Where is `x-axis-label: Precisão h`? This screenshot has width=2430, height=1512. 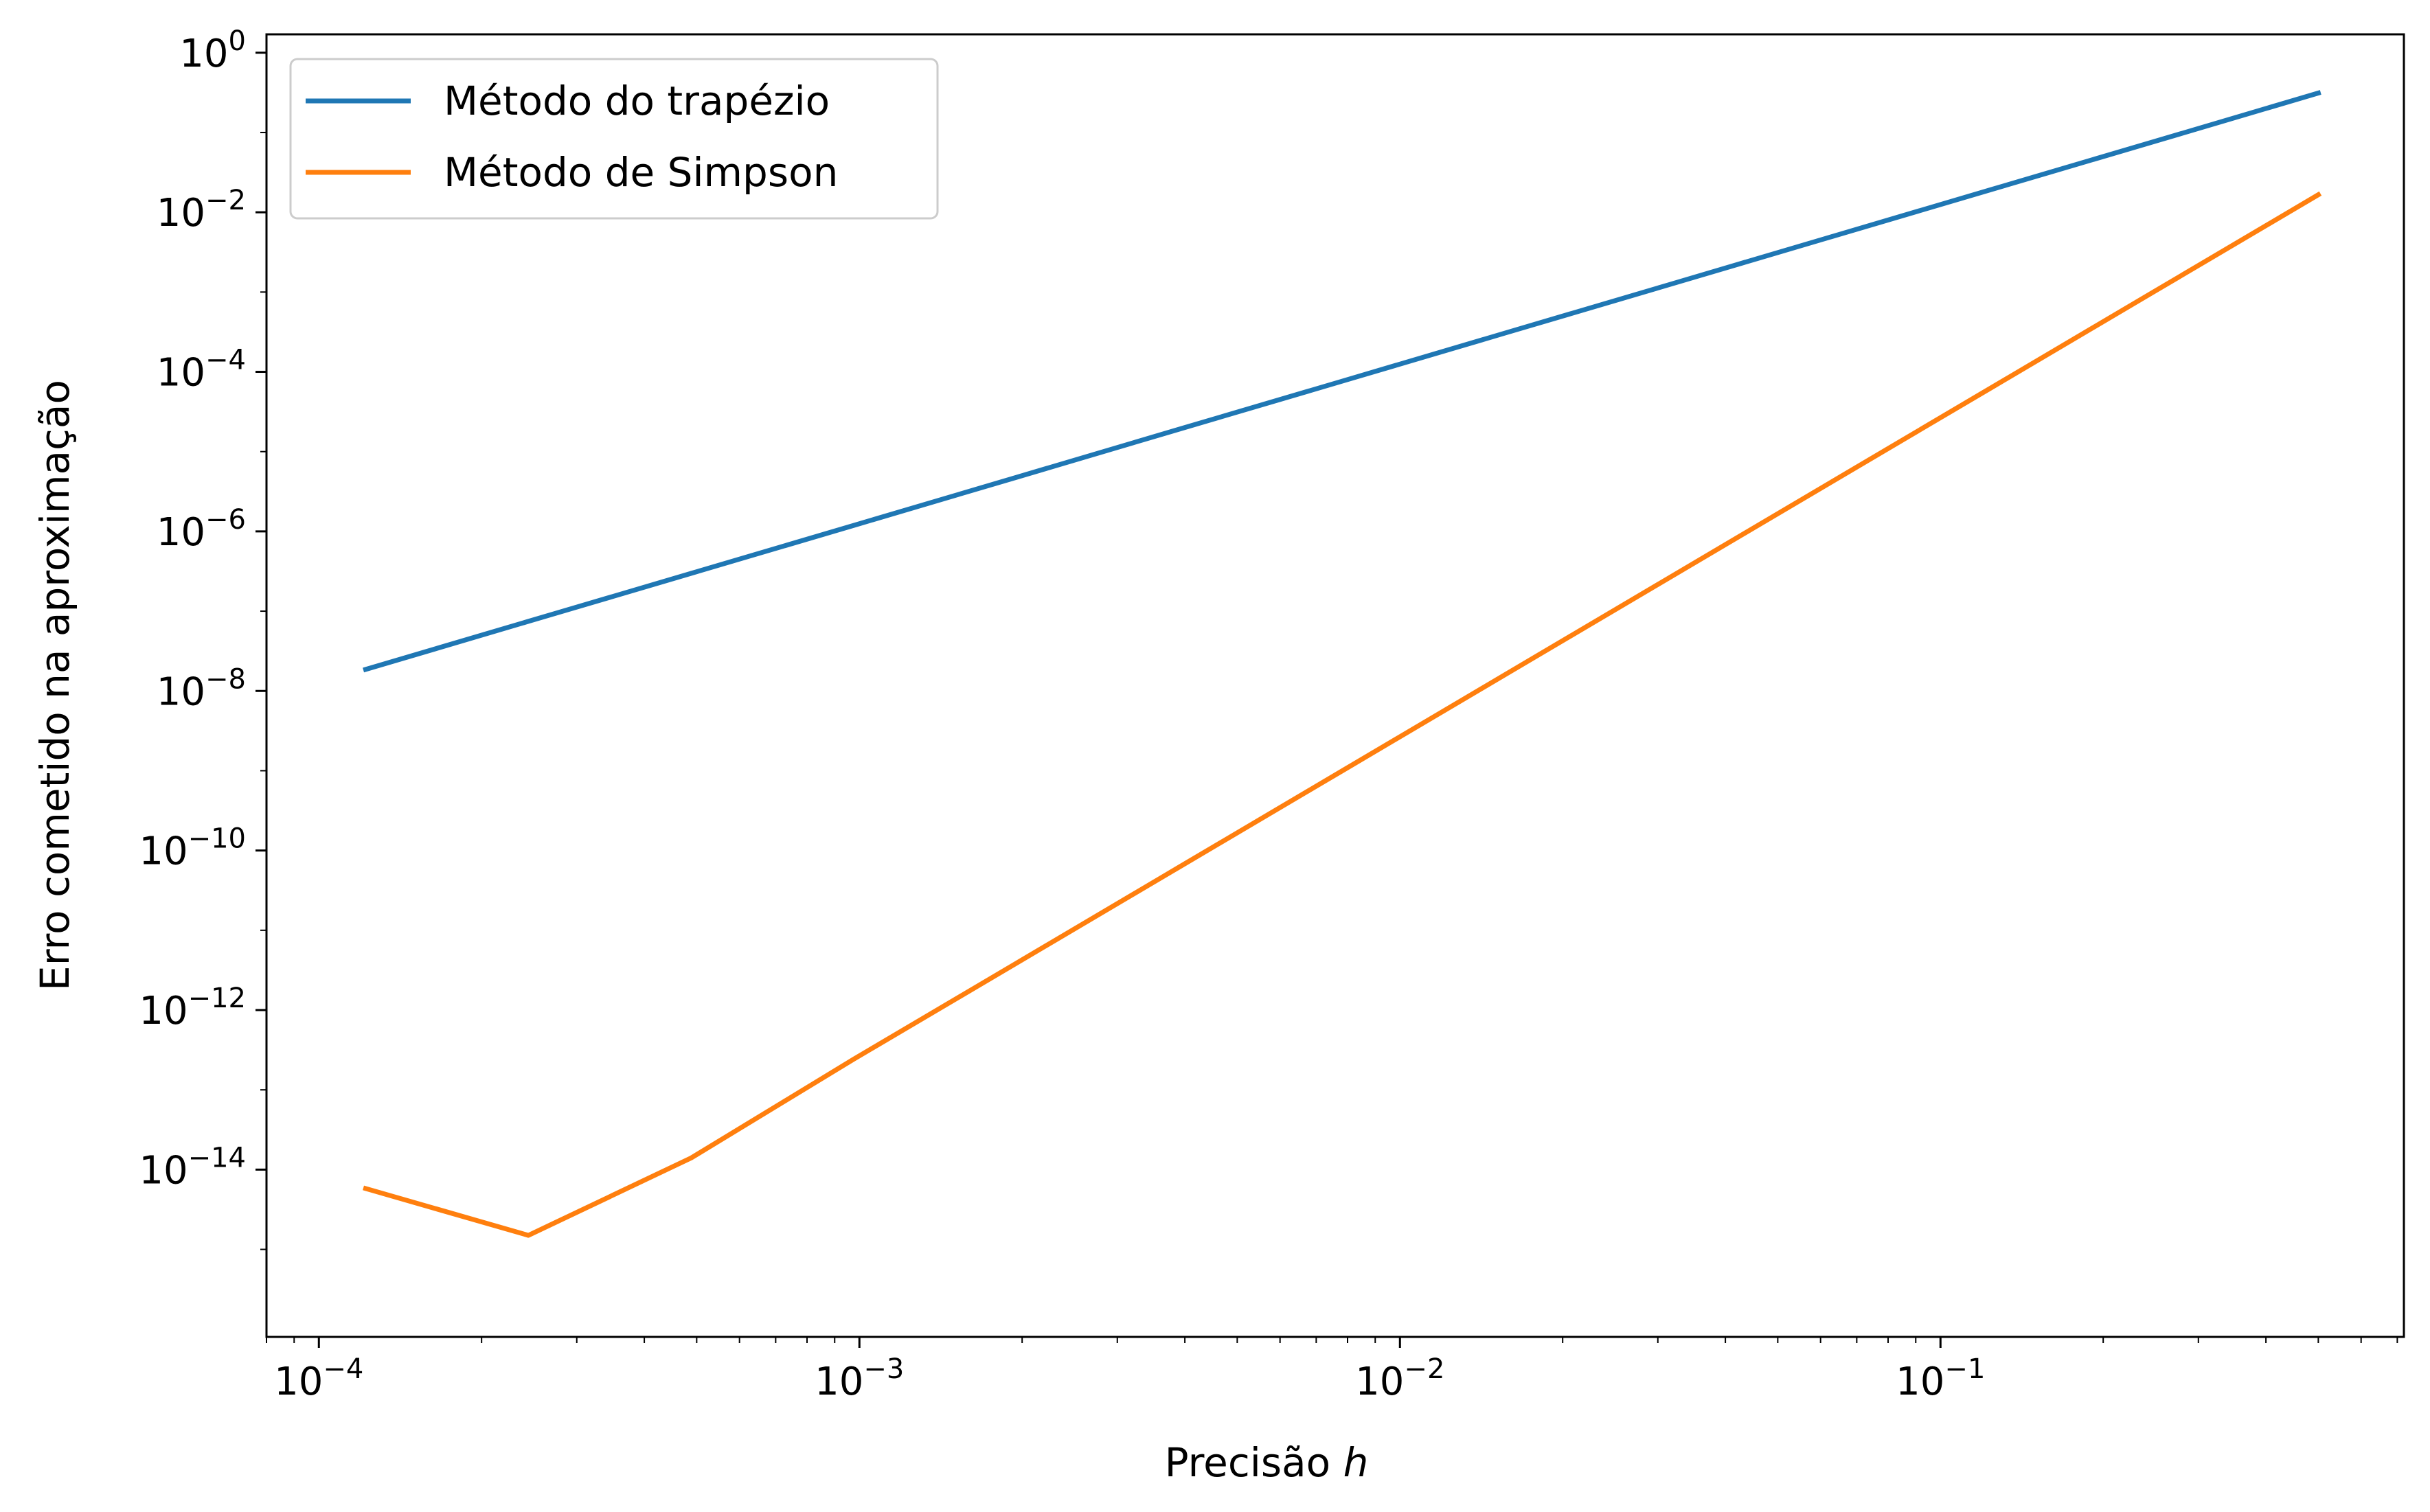 x-axis-label: Precisão h is located at coordinates (1267, 1462).